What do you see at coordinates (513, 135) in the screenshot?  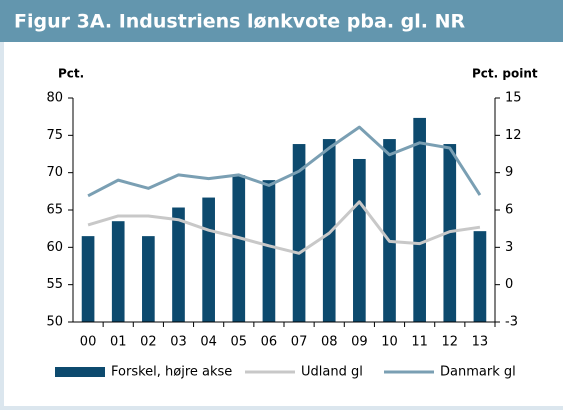 I see `y2-tick-label: 12` at bounding box center [513, 135].